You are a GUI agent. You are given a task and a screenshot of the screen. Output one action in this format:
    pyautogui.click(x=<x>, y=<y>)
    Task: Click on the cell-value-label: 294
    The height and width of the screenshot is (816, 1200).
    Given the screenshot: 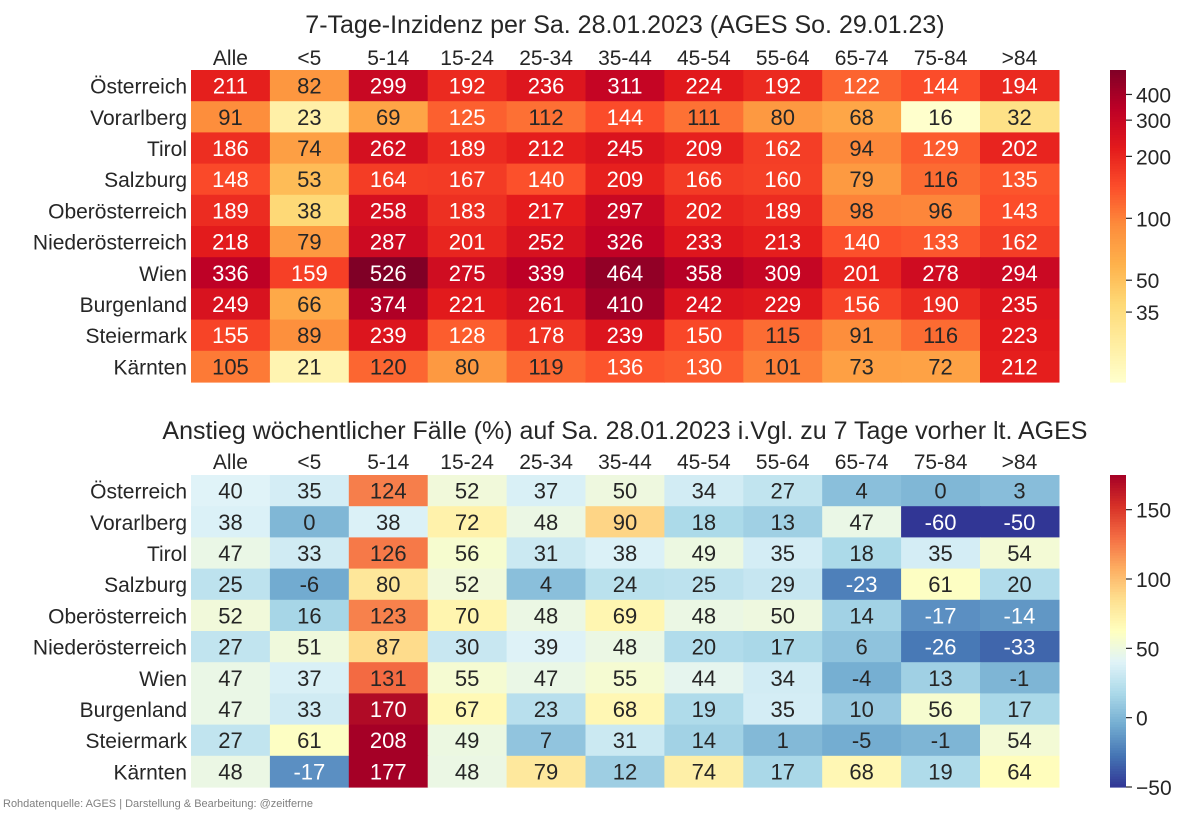 What is the action you would take?
    pyautogui.click(x=1019, y=273)
    